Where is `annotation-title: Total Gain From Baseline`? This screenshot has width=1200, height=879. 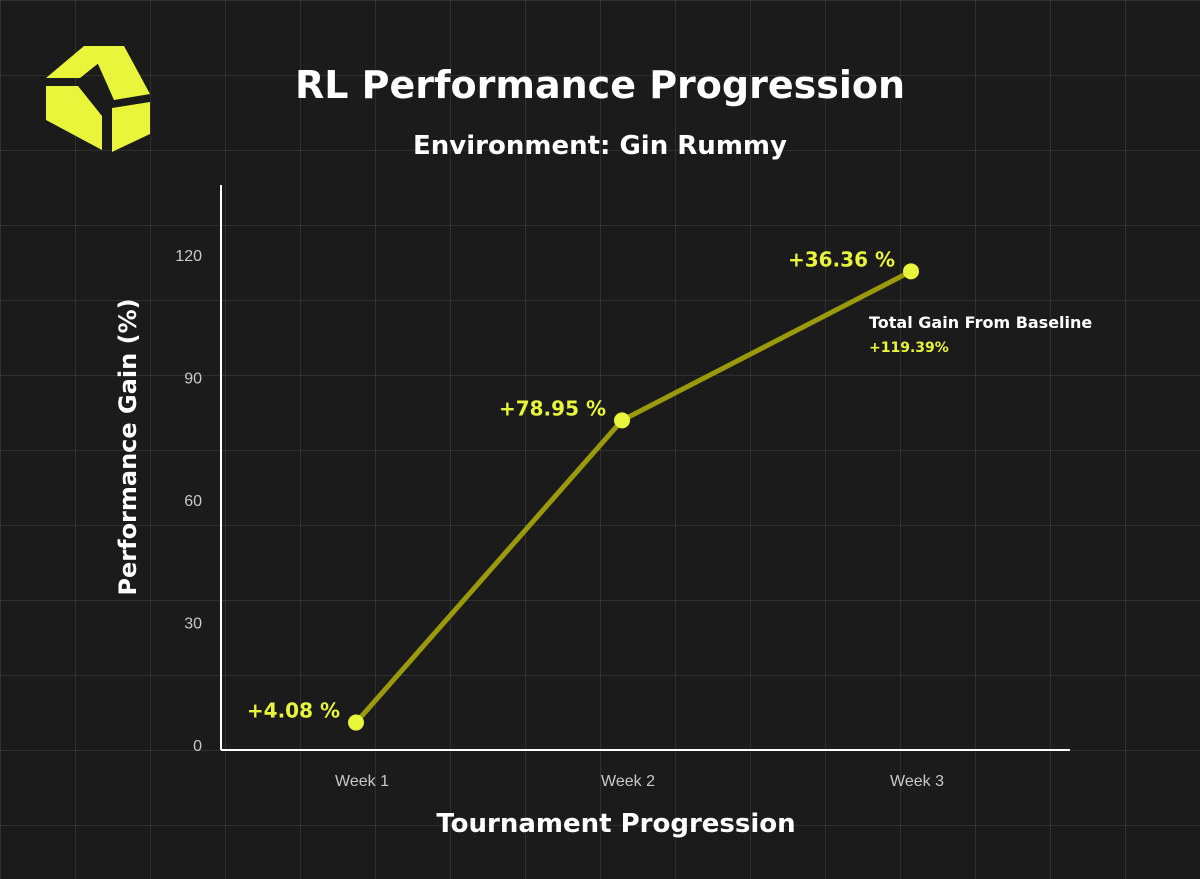
annotation-title: Total Gain From Baseline is located at coordinates (980, 322).